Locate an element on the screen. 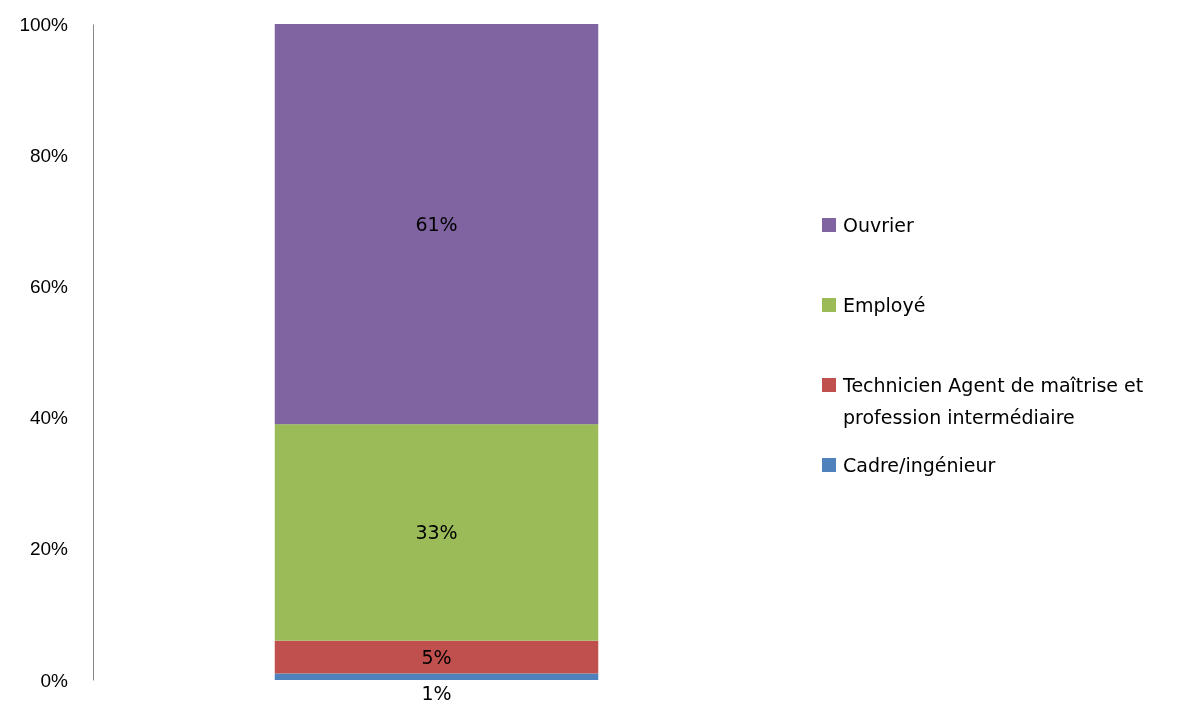 The image size is (1190, 708). data-label: 33% is located at coordinates (436, 532).